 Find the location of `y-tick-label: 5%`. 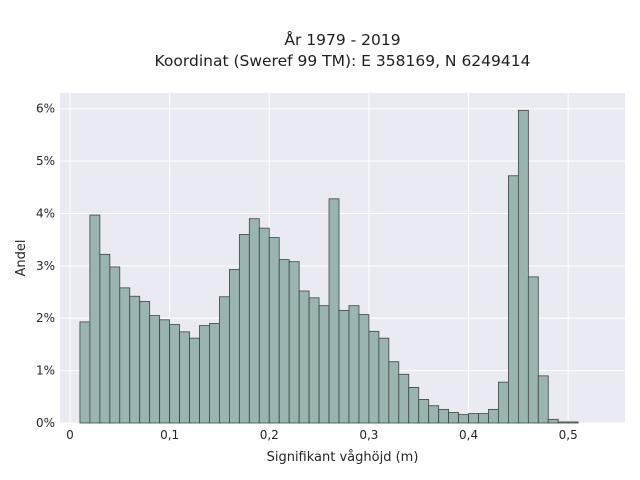

y-tick-label: 5% is located at coordinates (45, 161).